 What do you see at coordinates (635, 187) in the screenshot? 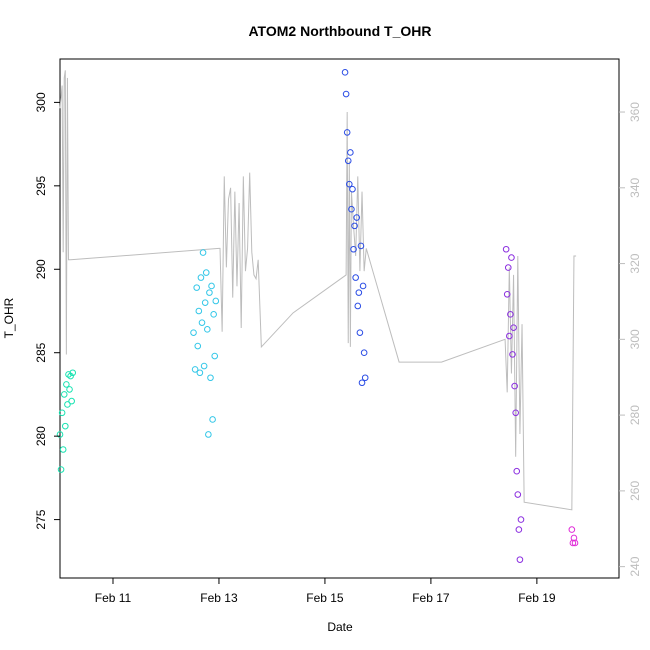
I see `y2-tick-label: 340` at bounding box center [635, 187].